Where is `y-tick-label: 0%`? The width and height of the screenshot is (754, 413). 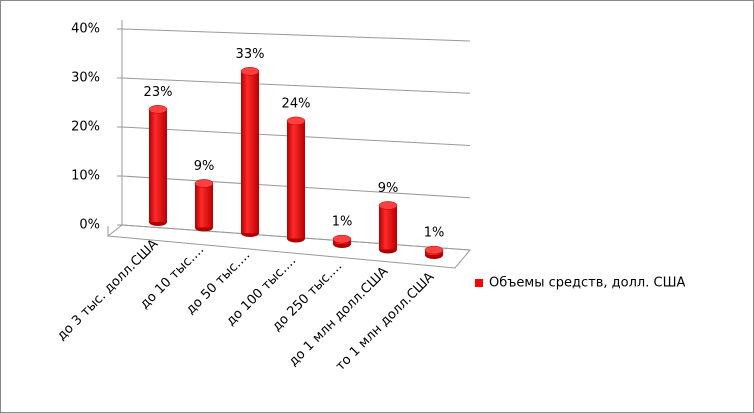
y-tick-label: 0% is located at coordinates (89, 225).